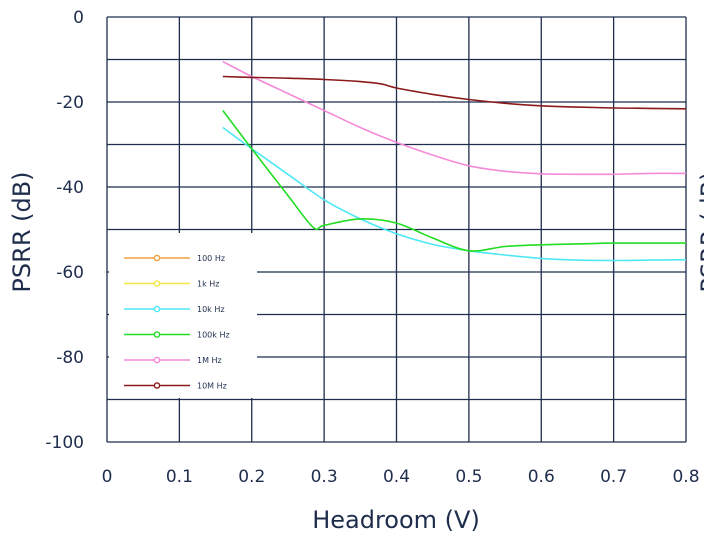  Describe the element at coordinates (22, 231) in the screenshot. I see `y-axis-title: PSRR (dB)` at that location.